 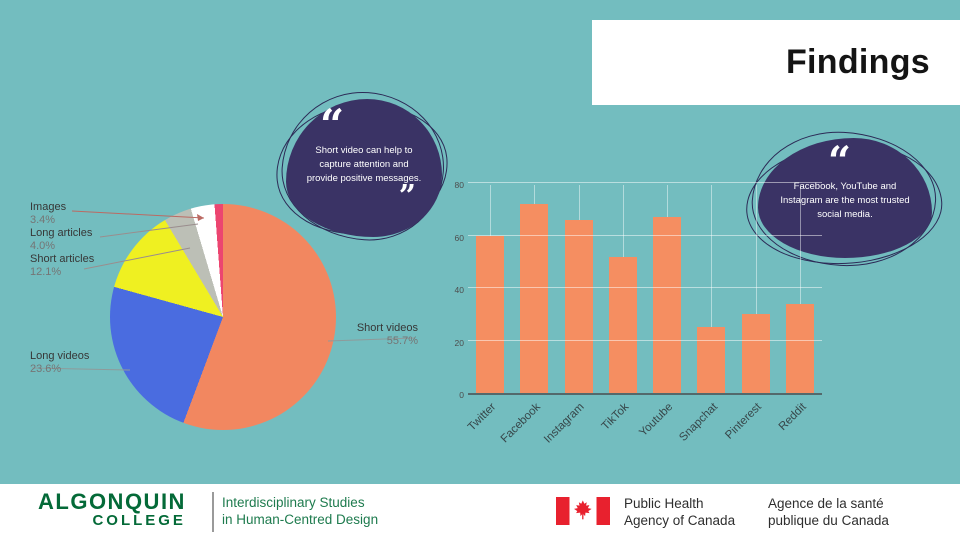 What do you see at coordinates (828, 520) in the screenshot?
I see `phac-fr-line2: publique du Canada` at bounding box center [828, 520].